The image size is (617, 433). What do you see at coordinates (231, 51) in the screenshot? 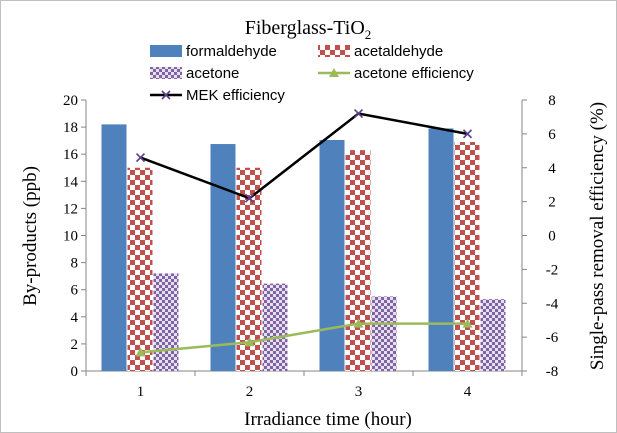
I see `legend-label: formaldehyde` at bounding box center [231, 51].